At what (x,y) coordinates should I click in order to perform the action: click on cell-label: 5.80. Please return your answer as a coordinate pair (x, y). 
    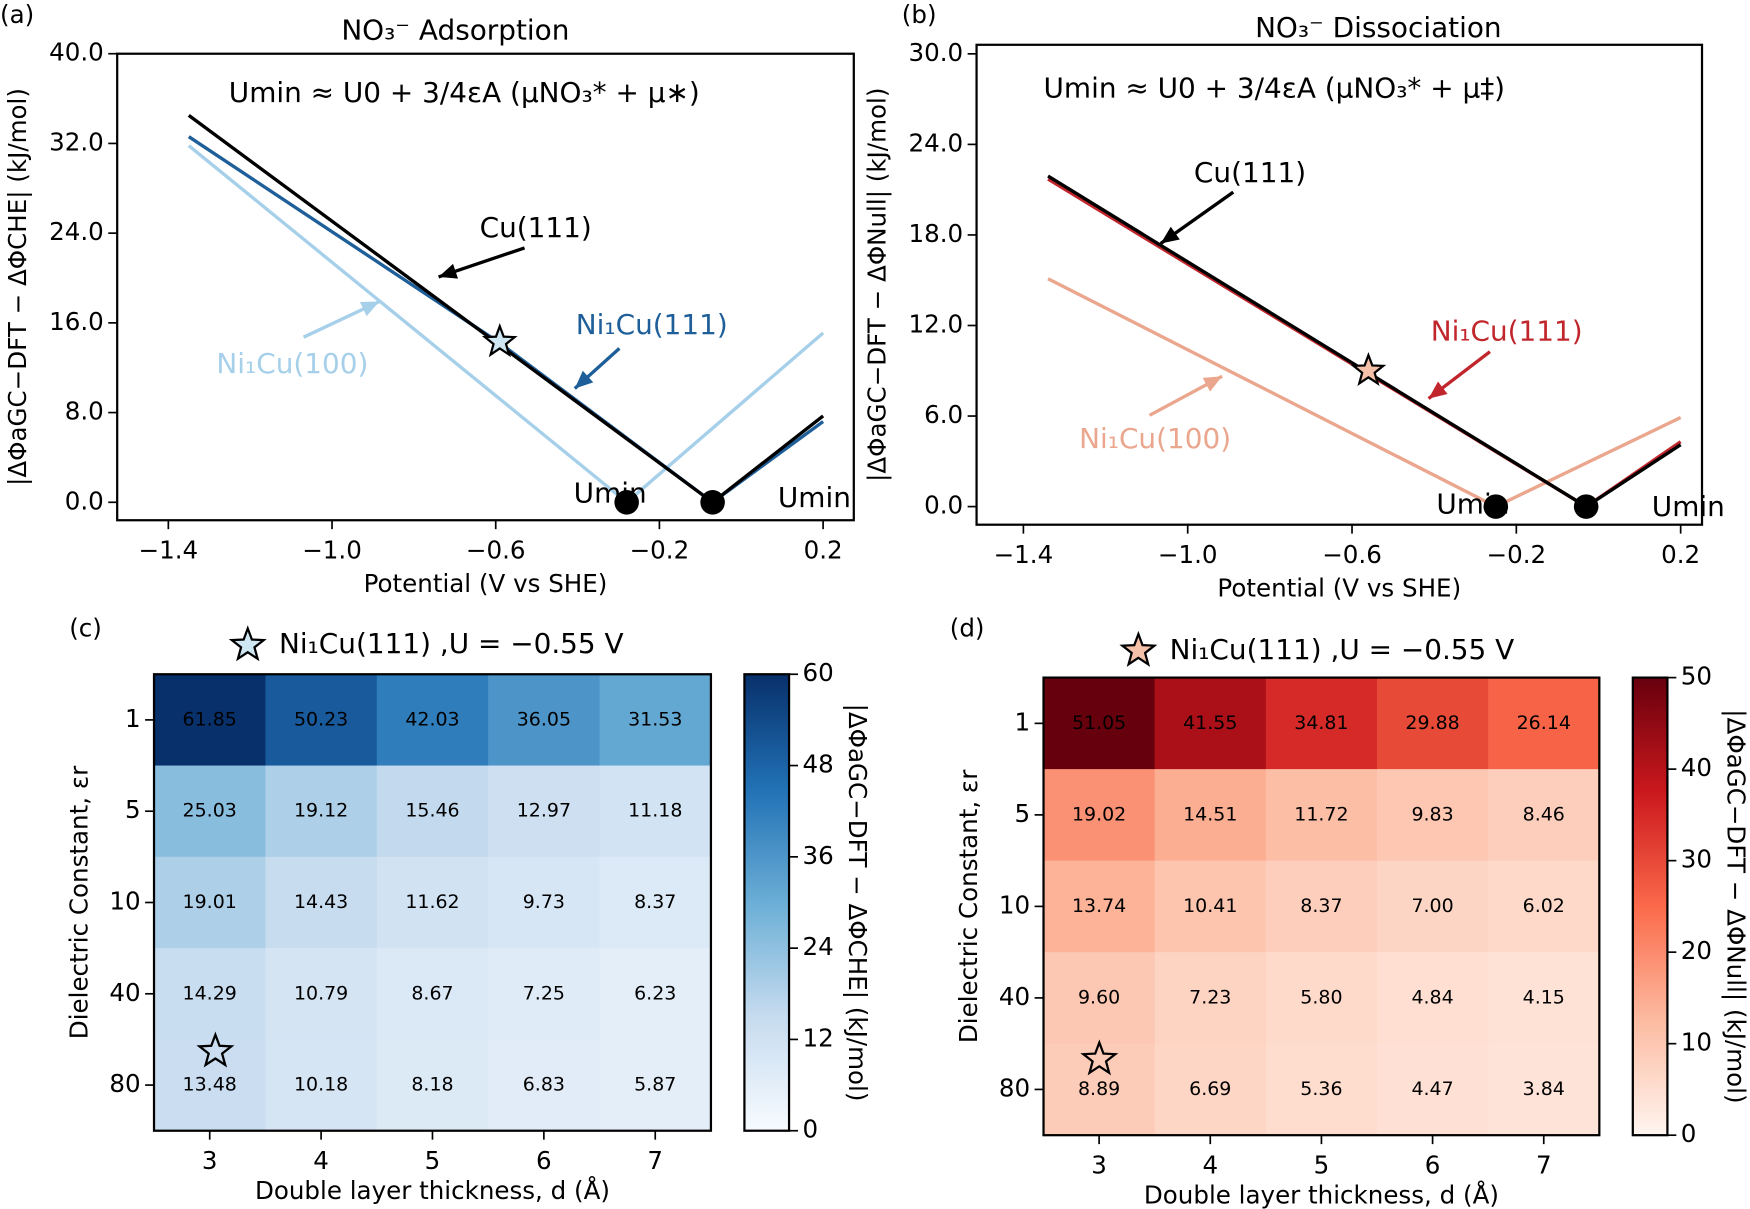
    Looking at the image, I should click on (1321, 997).